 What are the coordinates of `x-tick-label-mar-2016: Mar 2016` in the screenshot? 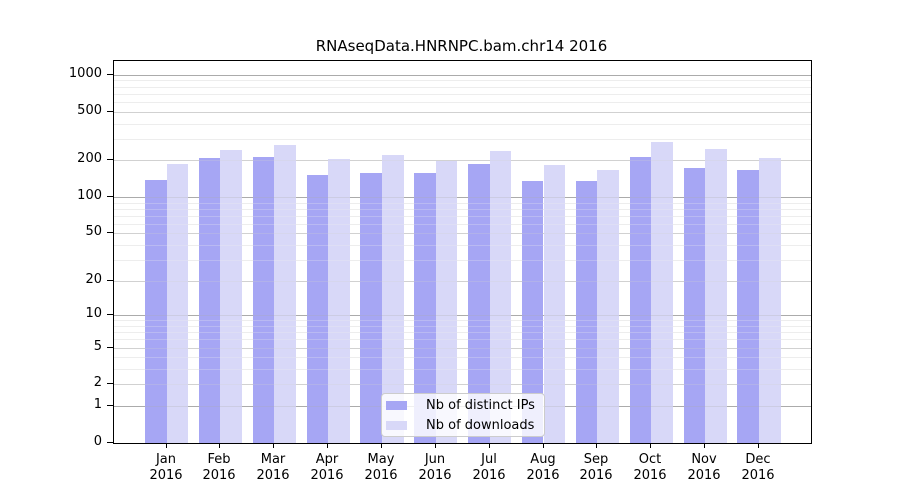 It's located at (273, 467).